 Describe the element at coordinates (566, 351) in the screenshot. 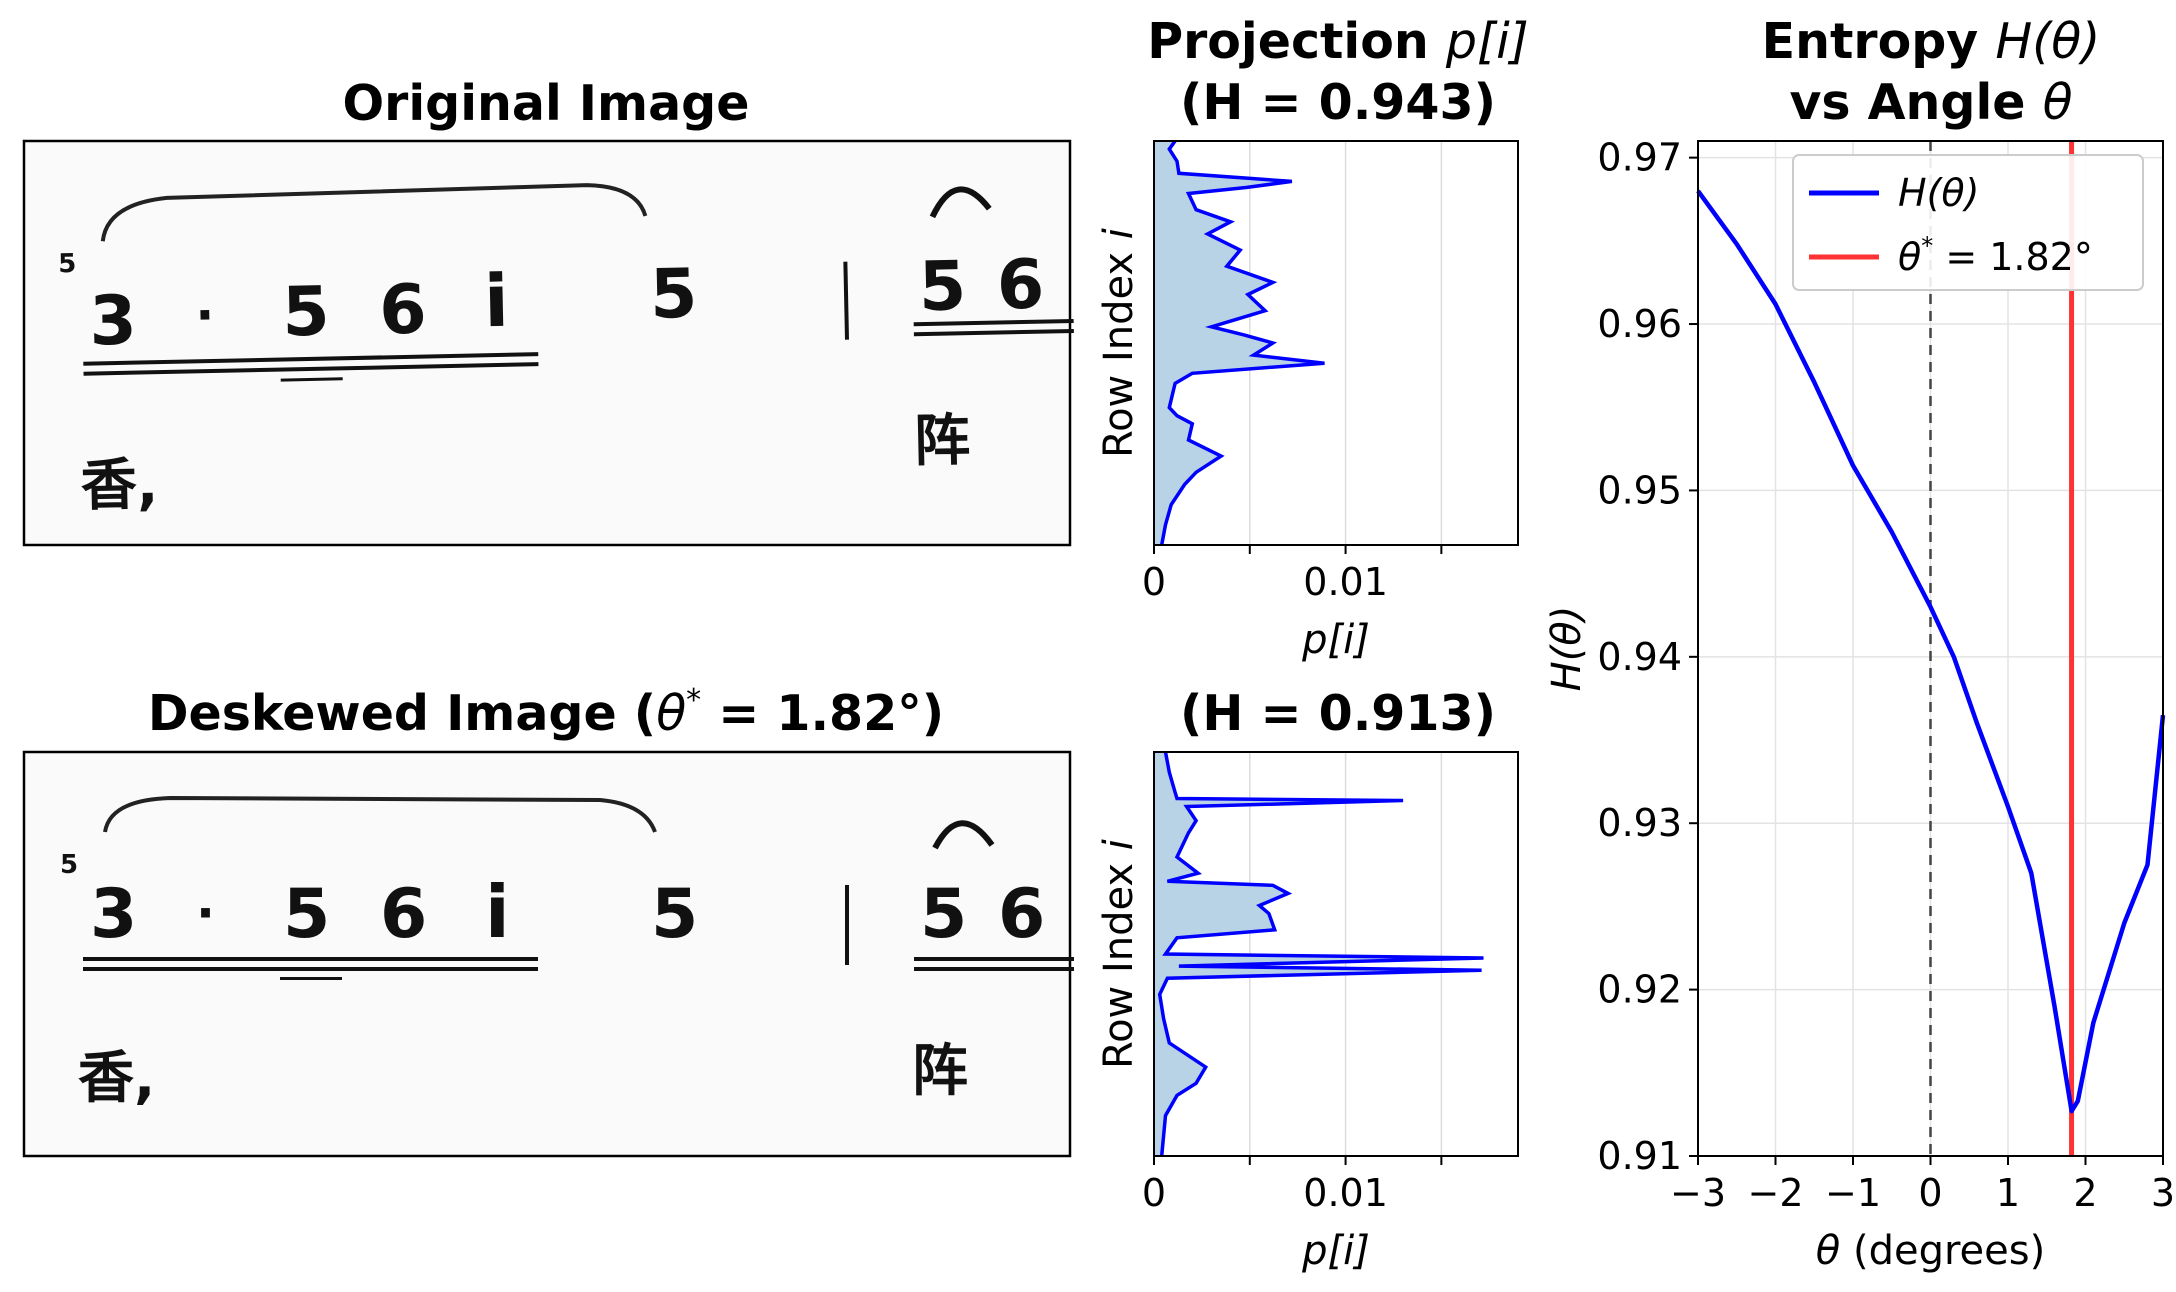

I see `original-score: 5 3 · 5 6 i 5 5 6 香, 阵` at that location.